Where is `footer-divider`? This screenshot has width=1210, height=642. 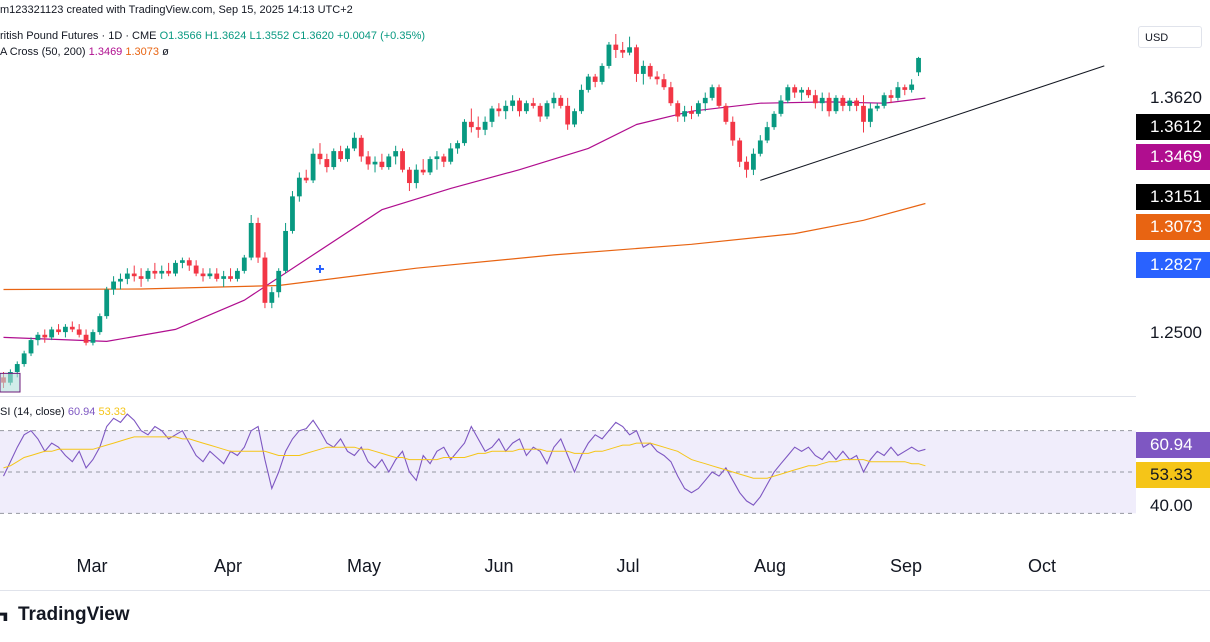
footer-divider is located at coordinates (605, 590).